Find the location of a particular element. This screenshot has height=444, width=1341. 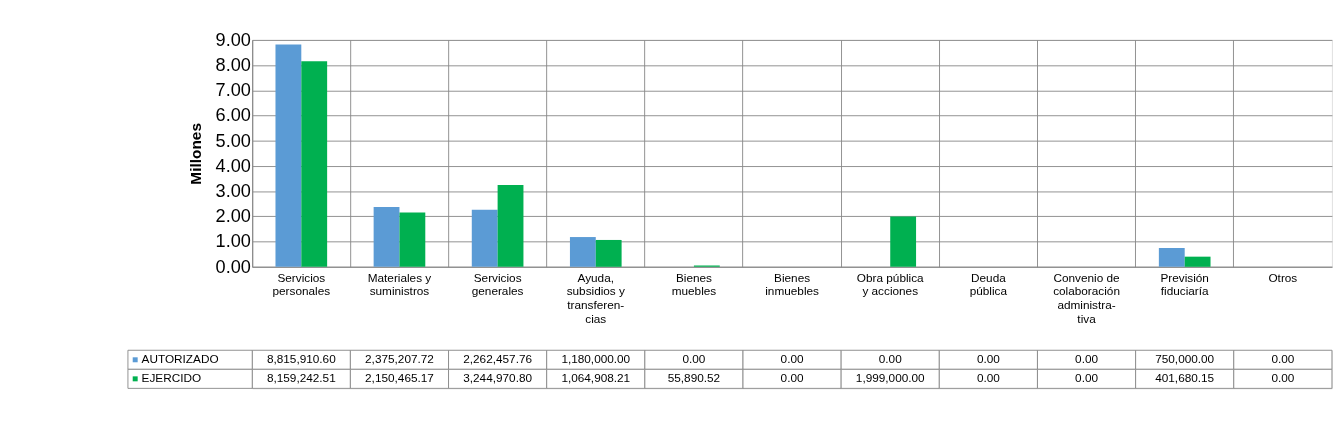

x-tick-label: Materiales y suministros is located at coordinates (399, 284).